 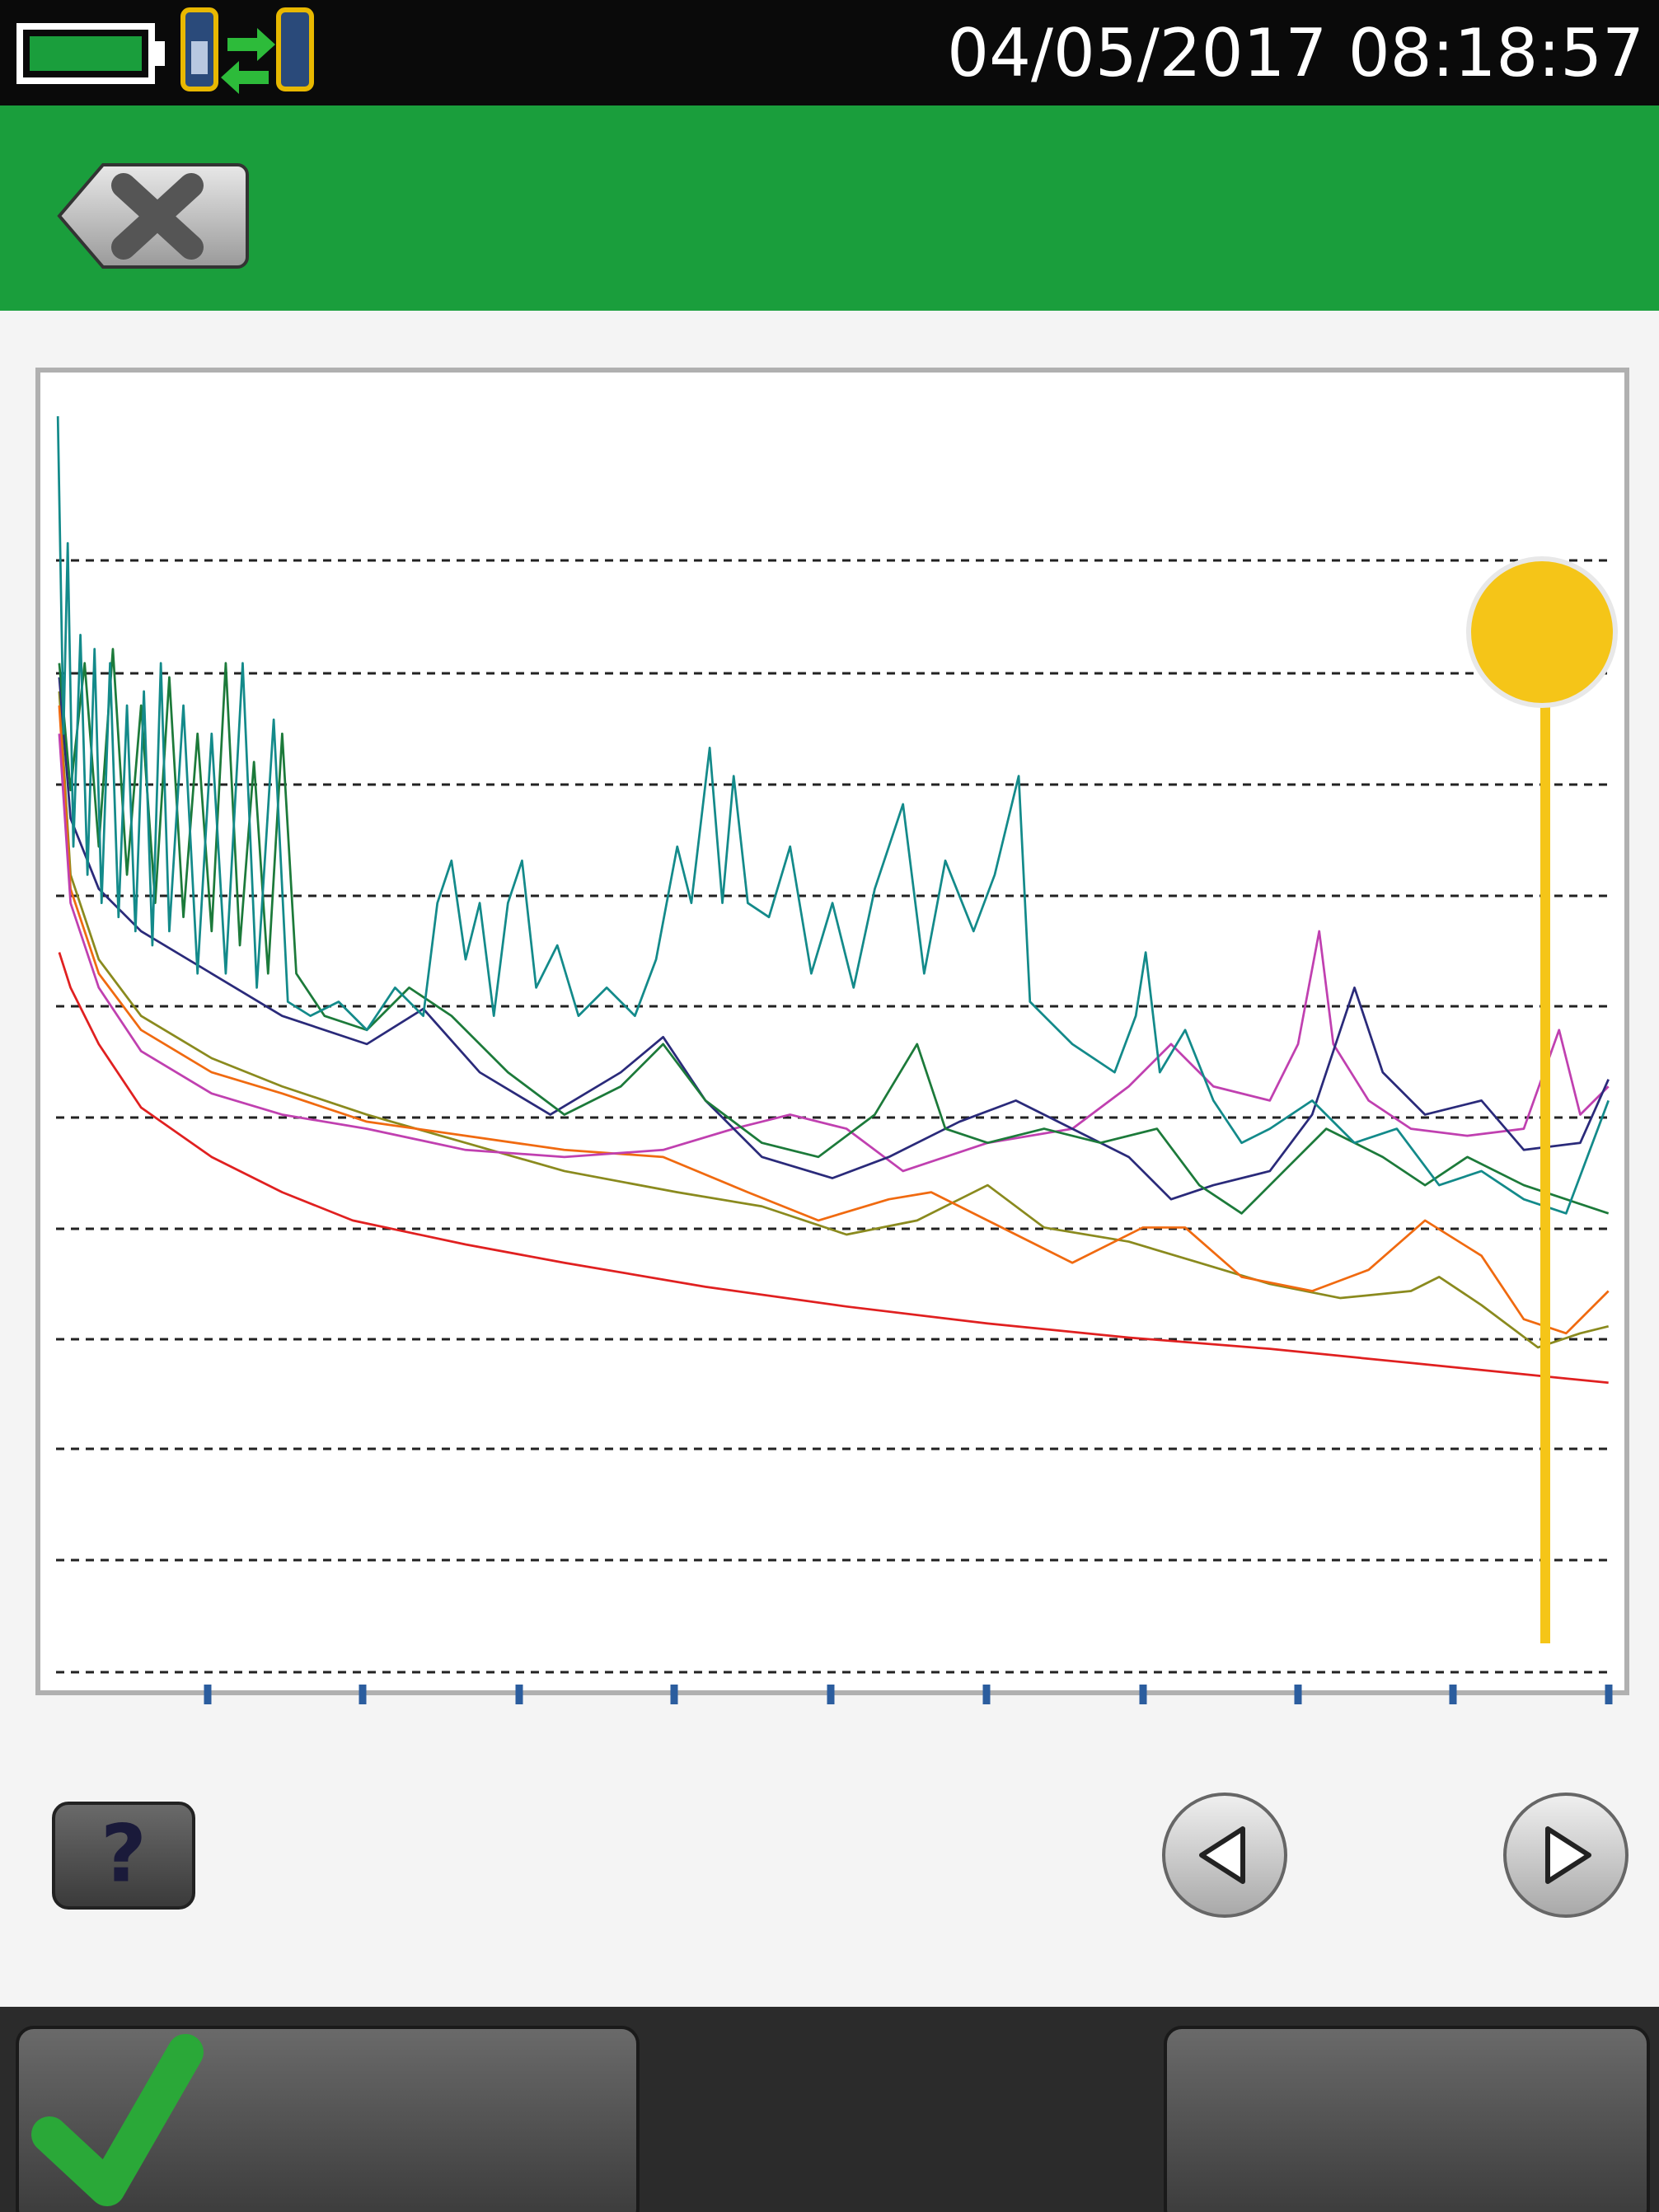 What do you see at coordinates (829, 208) in the screenshot?
I see `header` at bounding box center [829, 208].